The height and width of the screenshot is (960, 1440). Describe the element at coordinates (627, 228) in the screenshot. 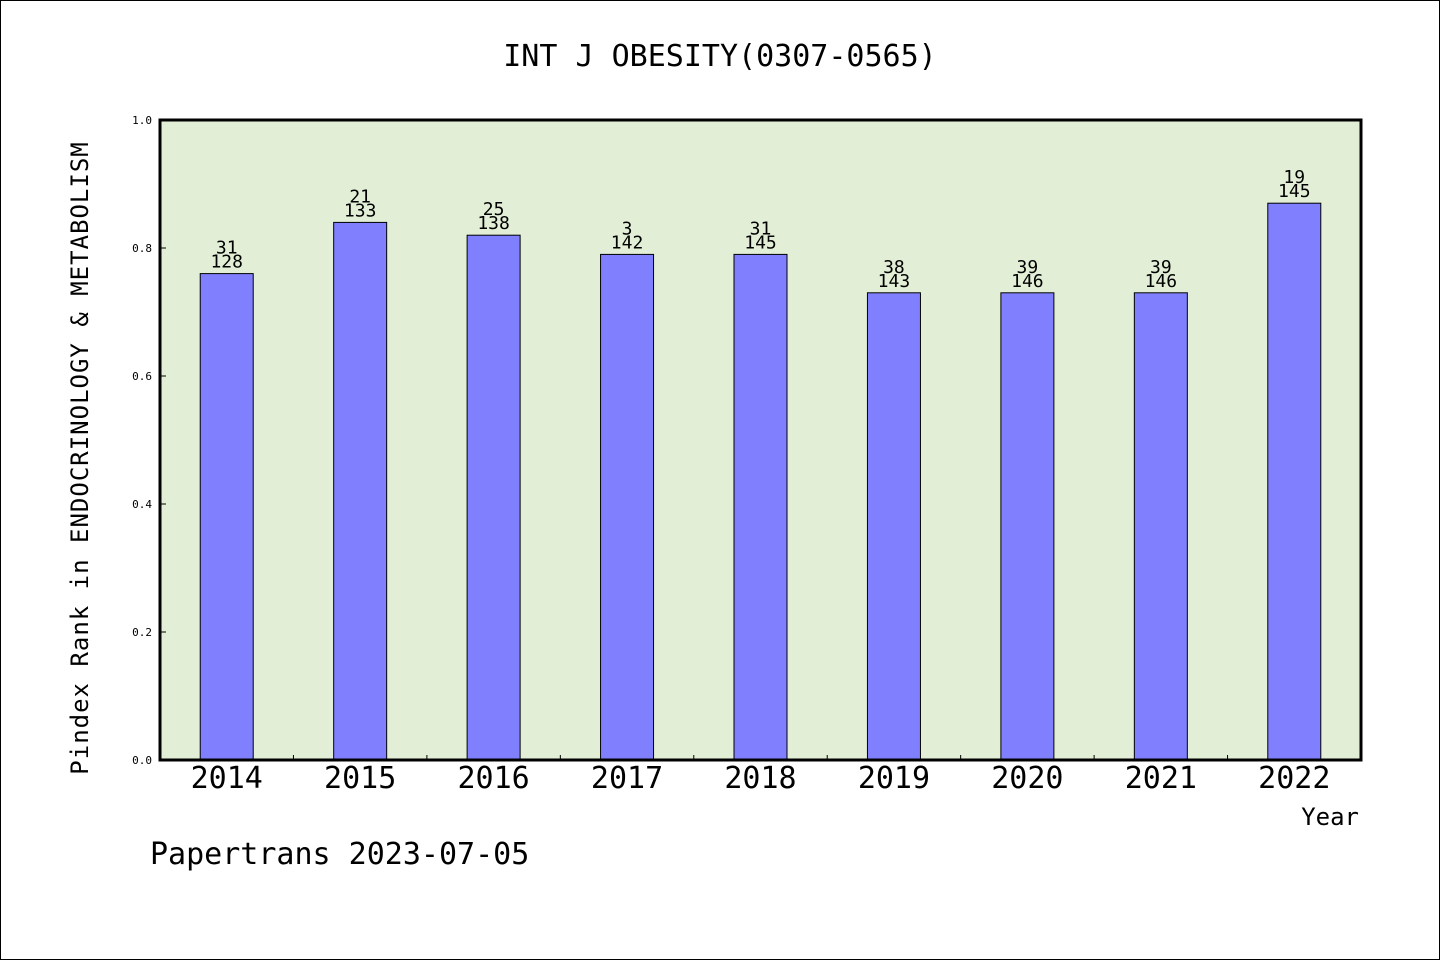

I see `bar-rank-label-2017: 3` at that location.